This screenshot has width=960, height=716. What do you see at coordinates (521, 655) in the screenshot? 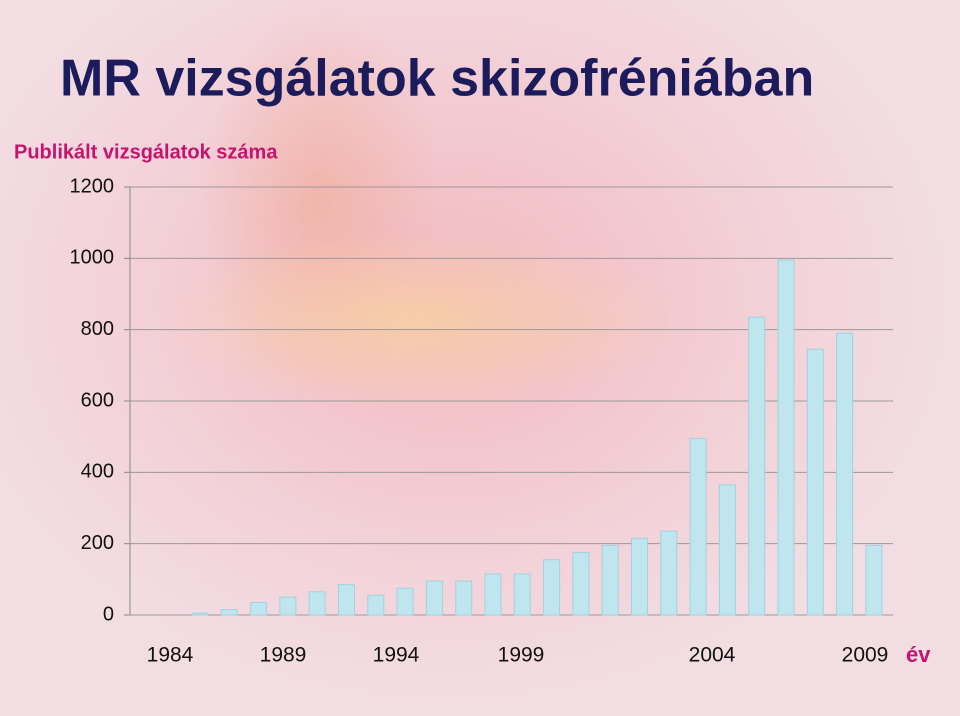
I see `x-tick-label: 1999` at bounding box center [521, 655].